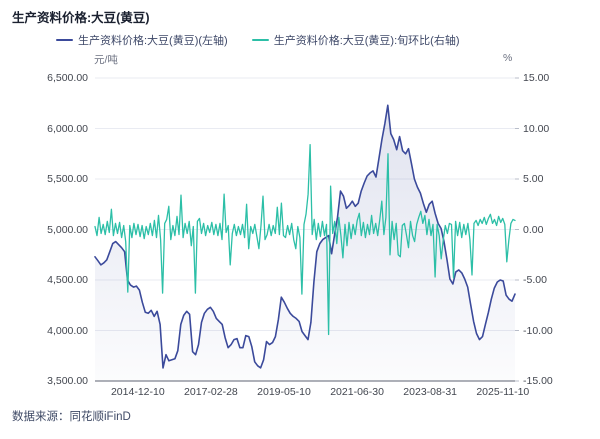 The height and width of the screenshot is (439, 600). What do you see at coordinates (366, 41) in the screenshot?
I see `legend-label: 生产资料价格:大豆(黄豆):旬环比(右轴)` at bounding box center [366, 41].